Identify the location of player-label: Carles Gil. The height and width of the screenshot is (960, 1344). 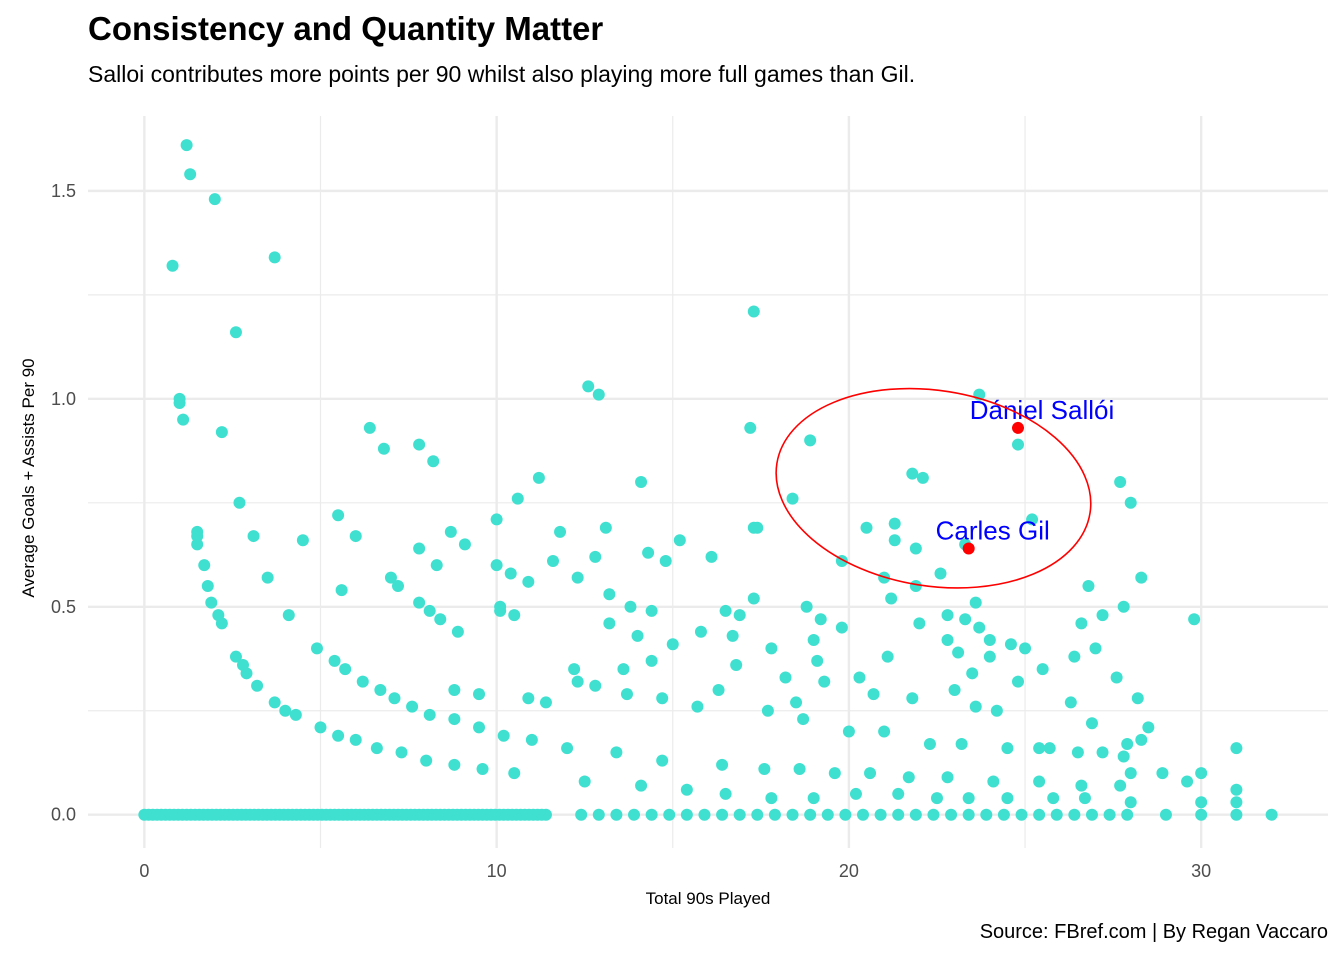
(993, 531).